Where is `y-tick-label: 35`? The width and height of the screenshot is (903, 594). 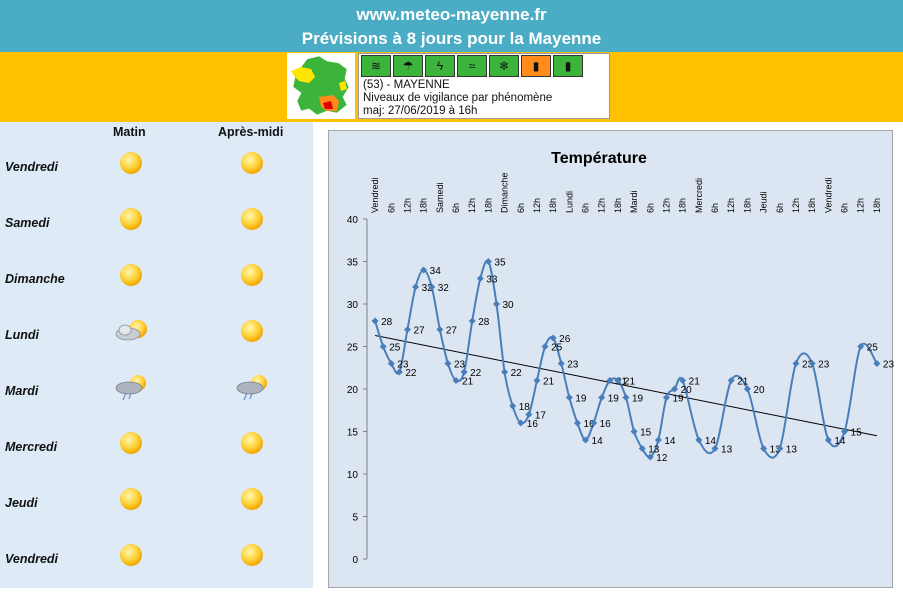 y-tick-label: 35 is located at coordinates (353, 263).